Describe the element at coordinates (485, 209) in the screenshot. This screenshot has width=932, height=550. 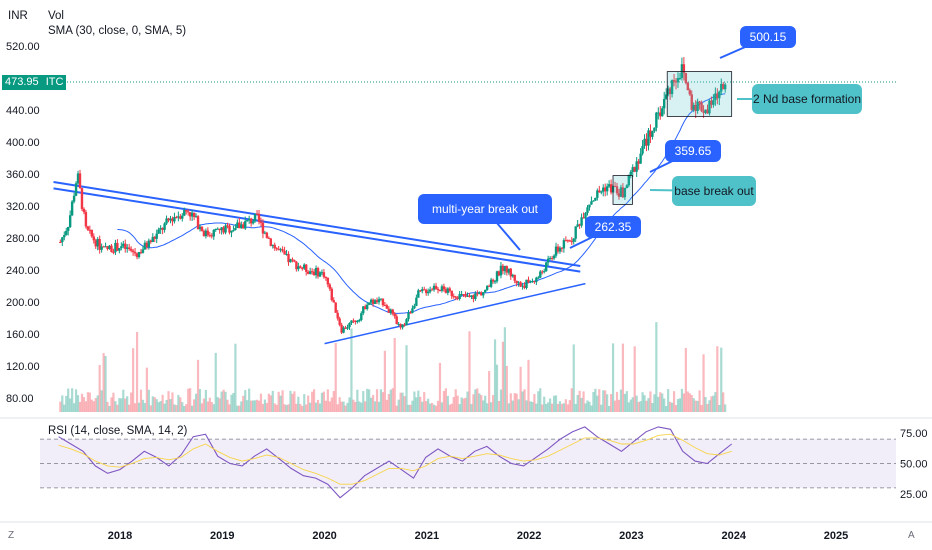
I see `callout-breakout-text: multi-year break out` at that location.